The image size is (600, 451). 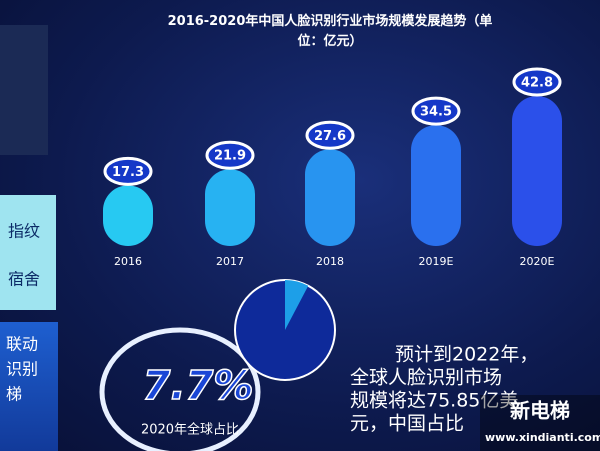 I want to click on side-text: 宿舍, so click(x=24, y=279).